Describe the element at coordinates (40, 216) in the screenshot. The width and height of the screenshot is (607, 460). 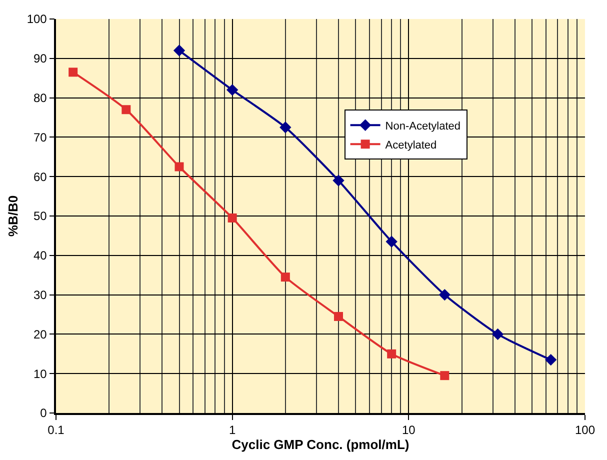
I see `y-tick-label: 50` at that location.